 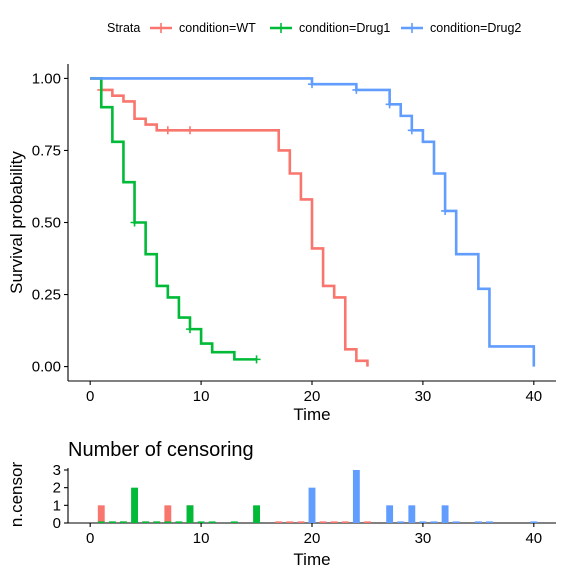 What do you see at coordinates (46, 78) in the screenshot?
I see `y-tick-label: 1.00` at bounding box center [46, 78].